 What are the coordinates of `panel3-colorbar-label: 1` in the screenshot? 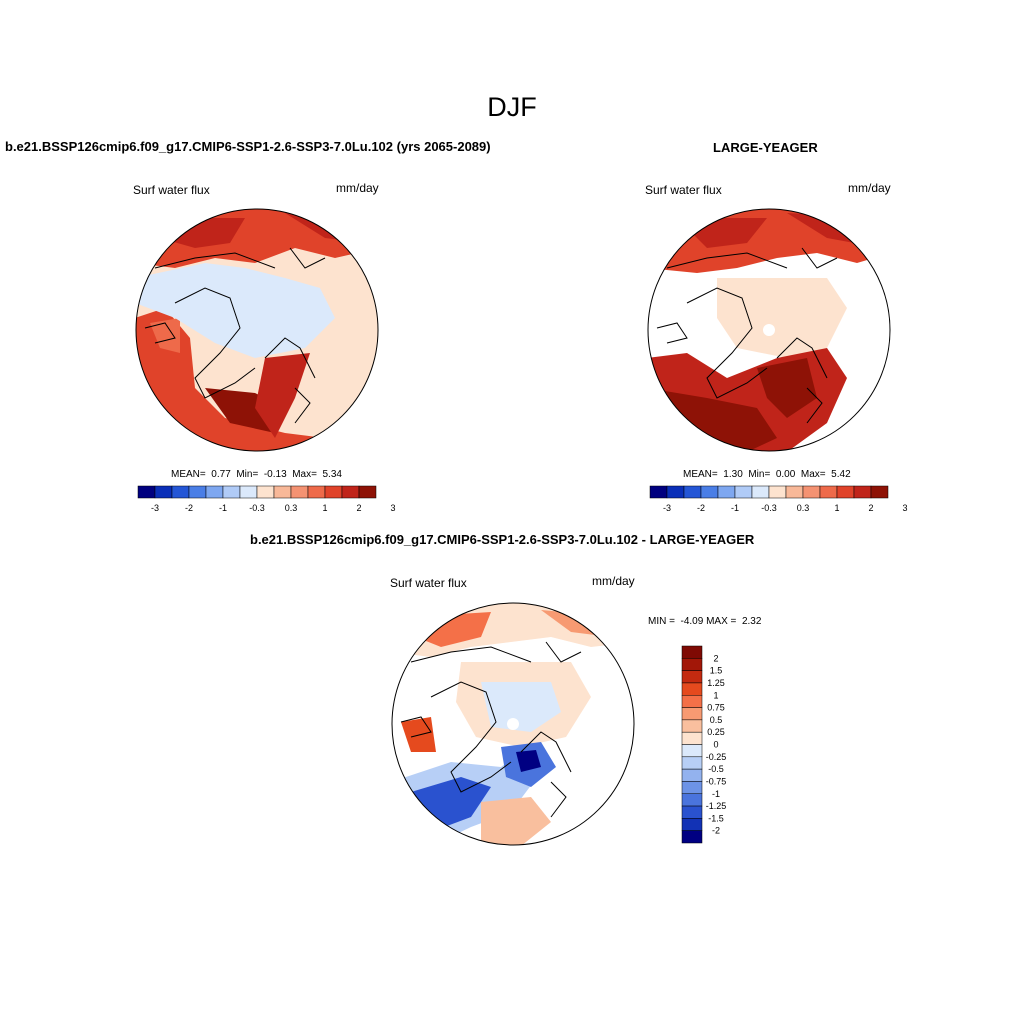 It's located at (715, 695).